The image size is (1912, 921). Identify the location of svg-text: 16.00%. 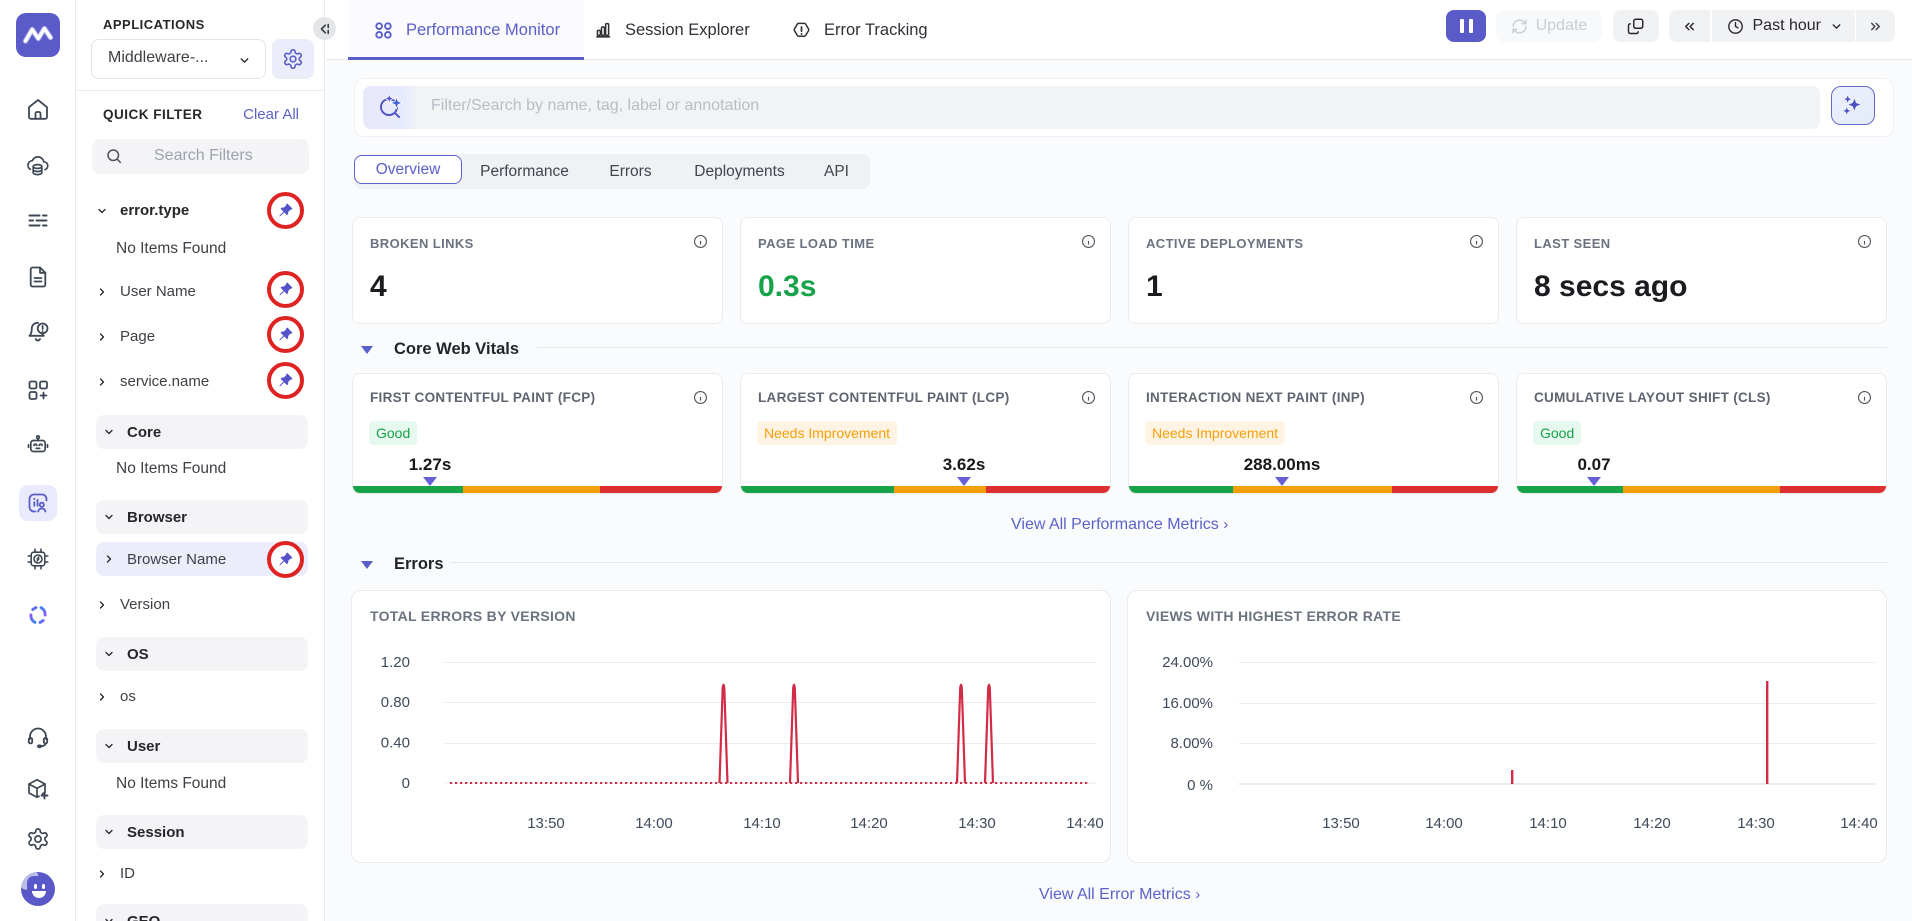
(1187, 703).